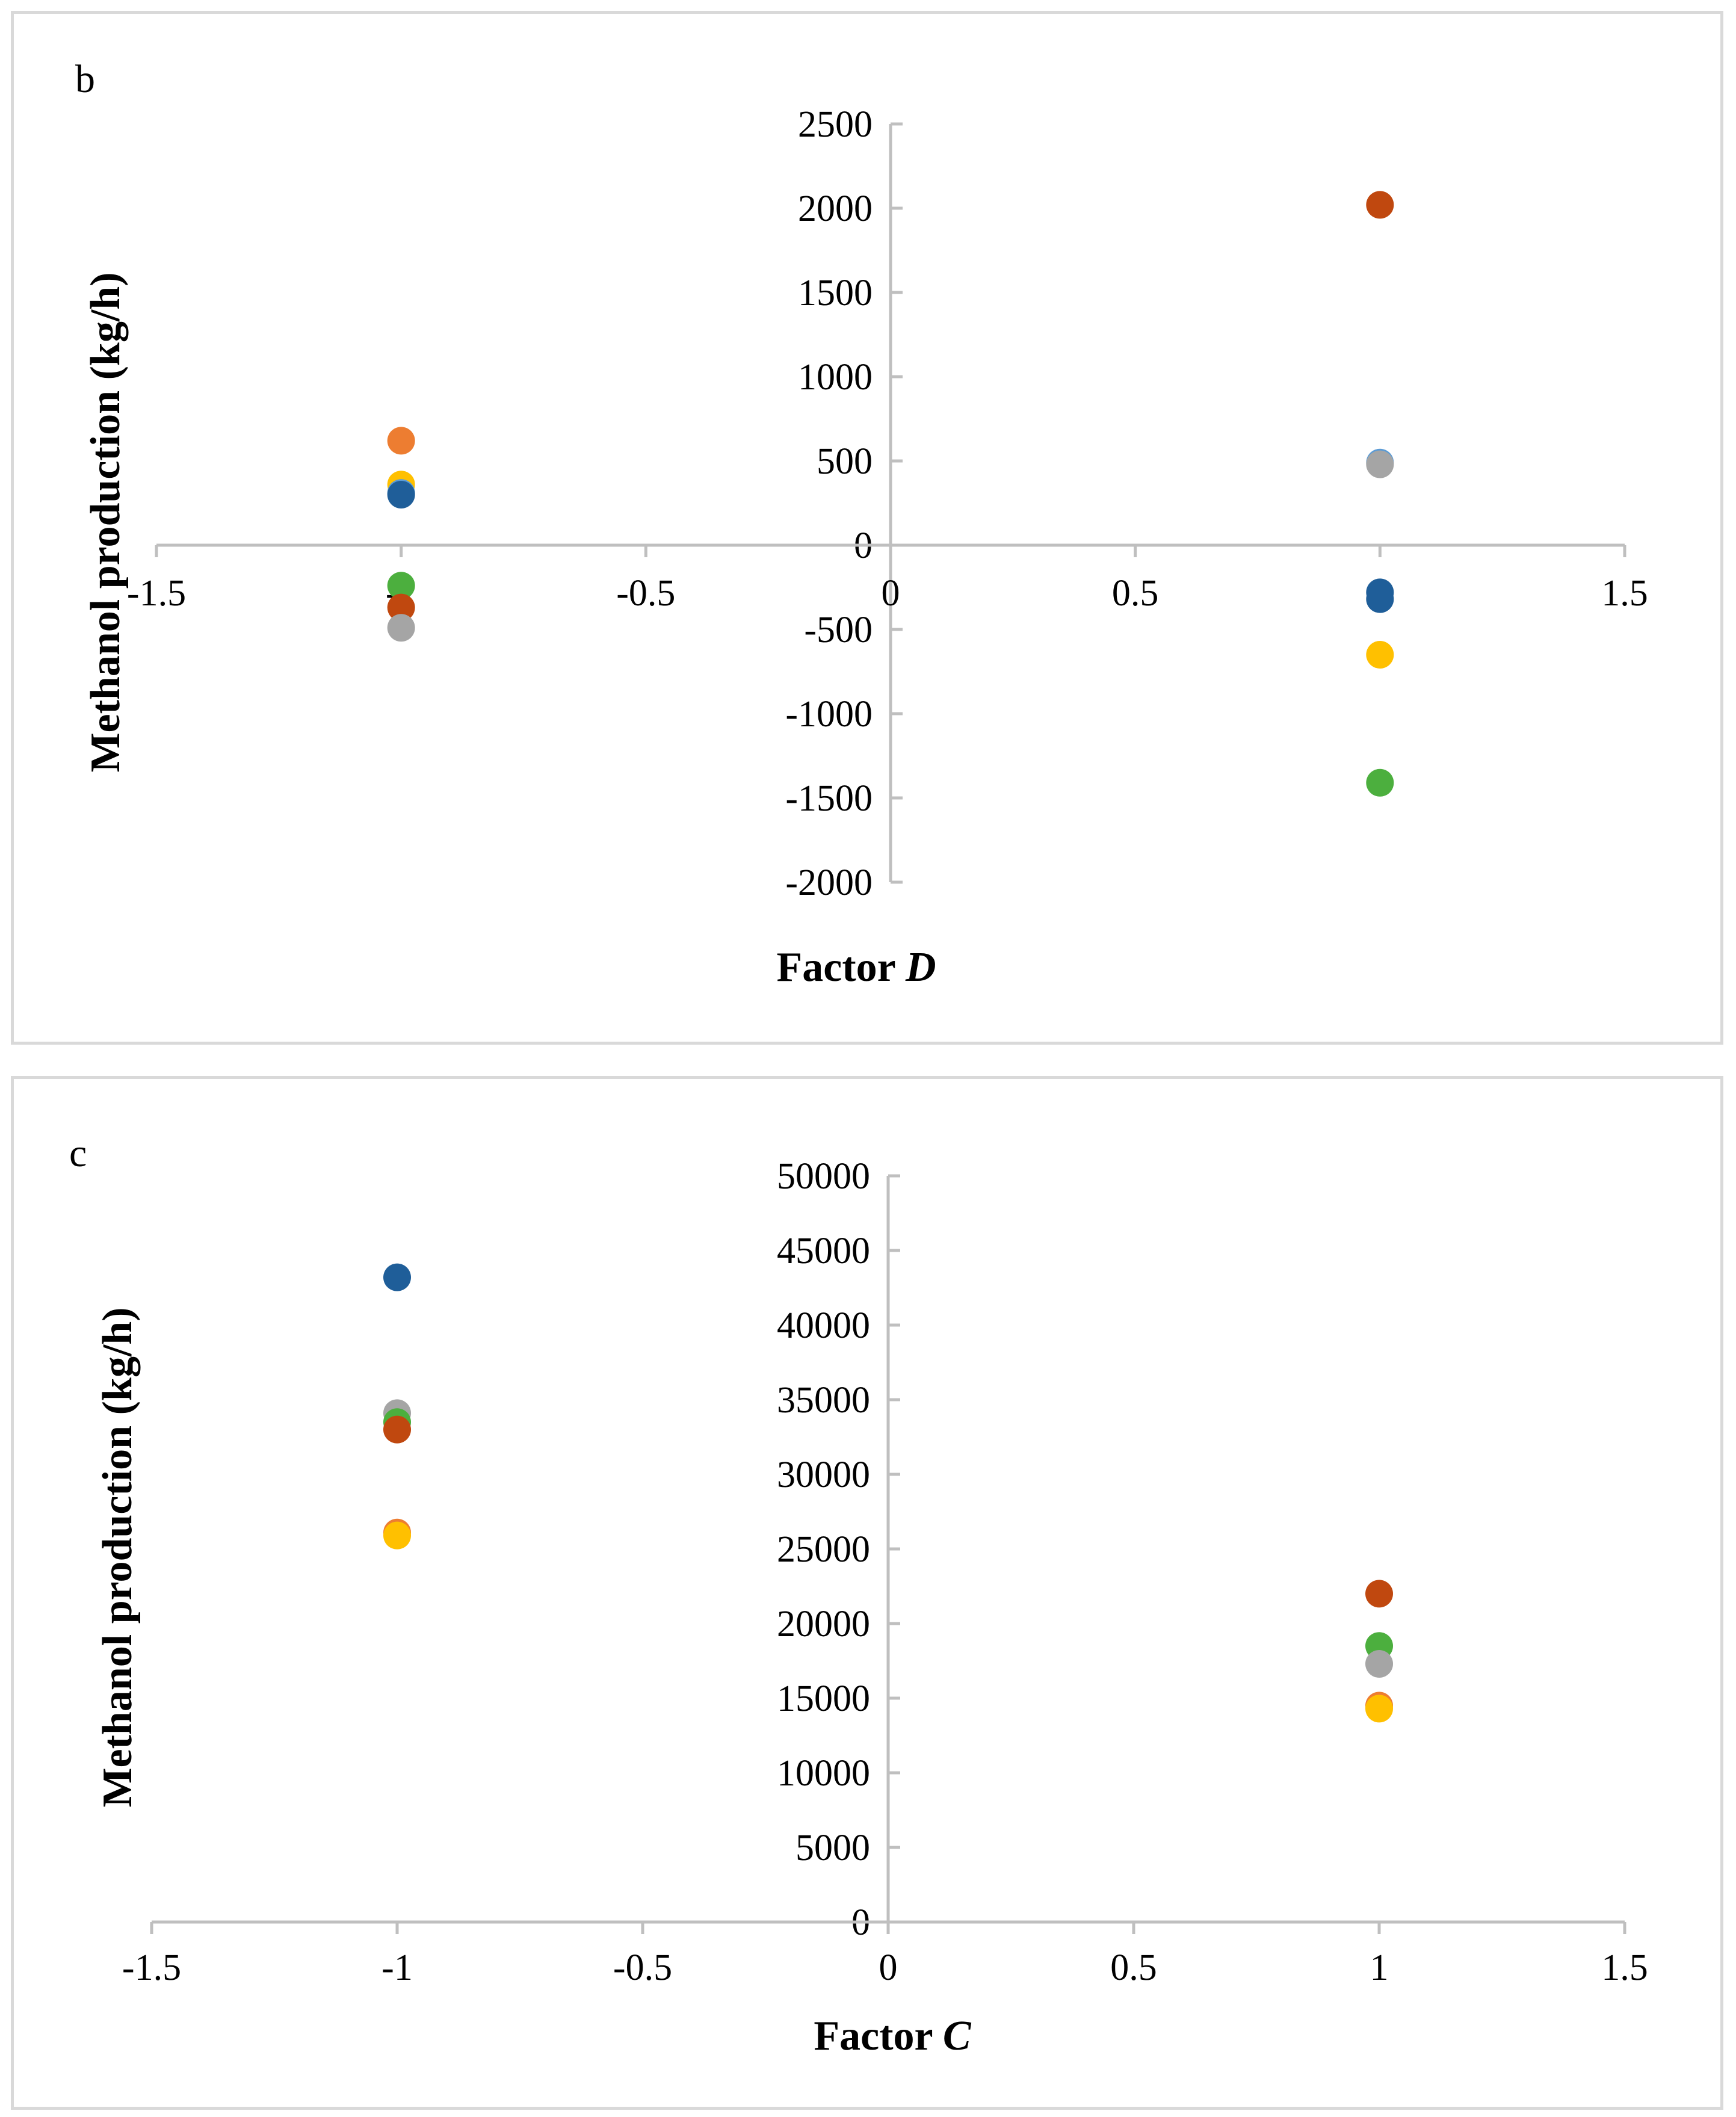 The height and width of the screenshot is (2117, 1736). I want to click on y-tick-label-b: -1000, so click(829, 715).